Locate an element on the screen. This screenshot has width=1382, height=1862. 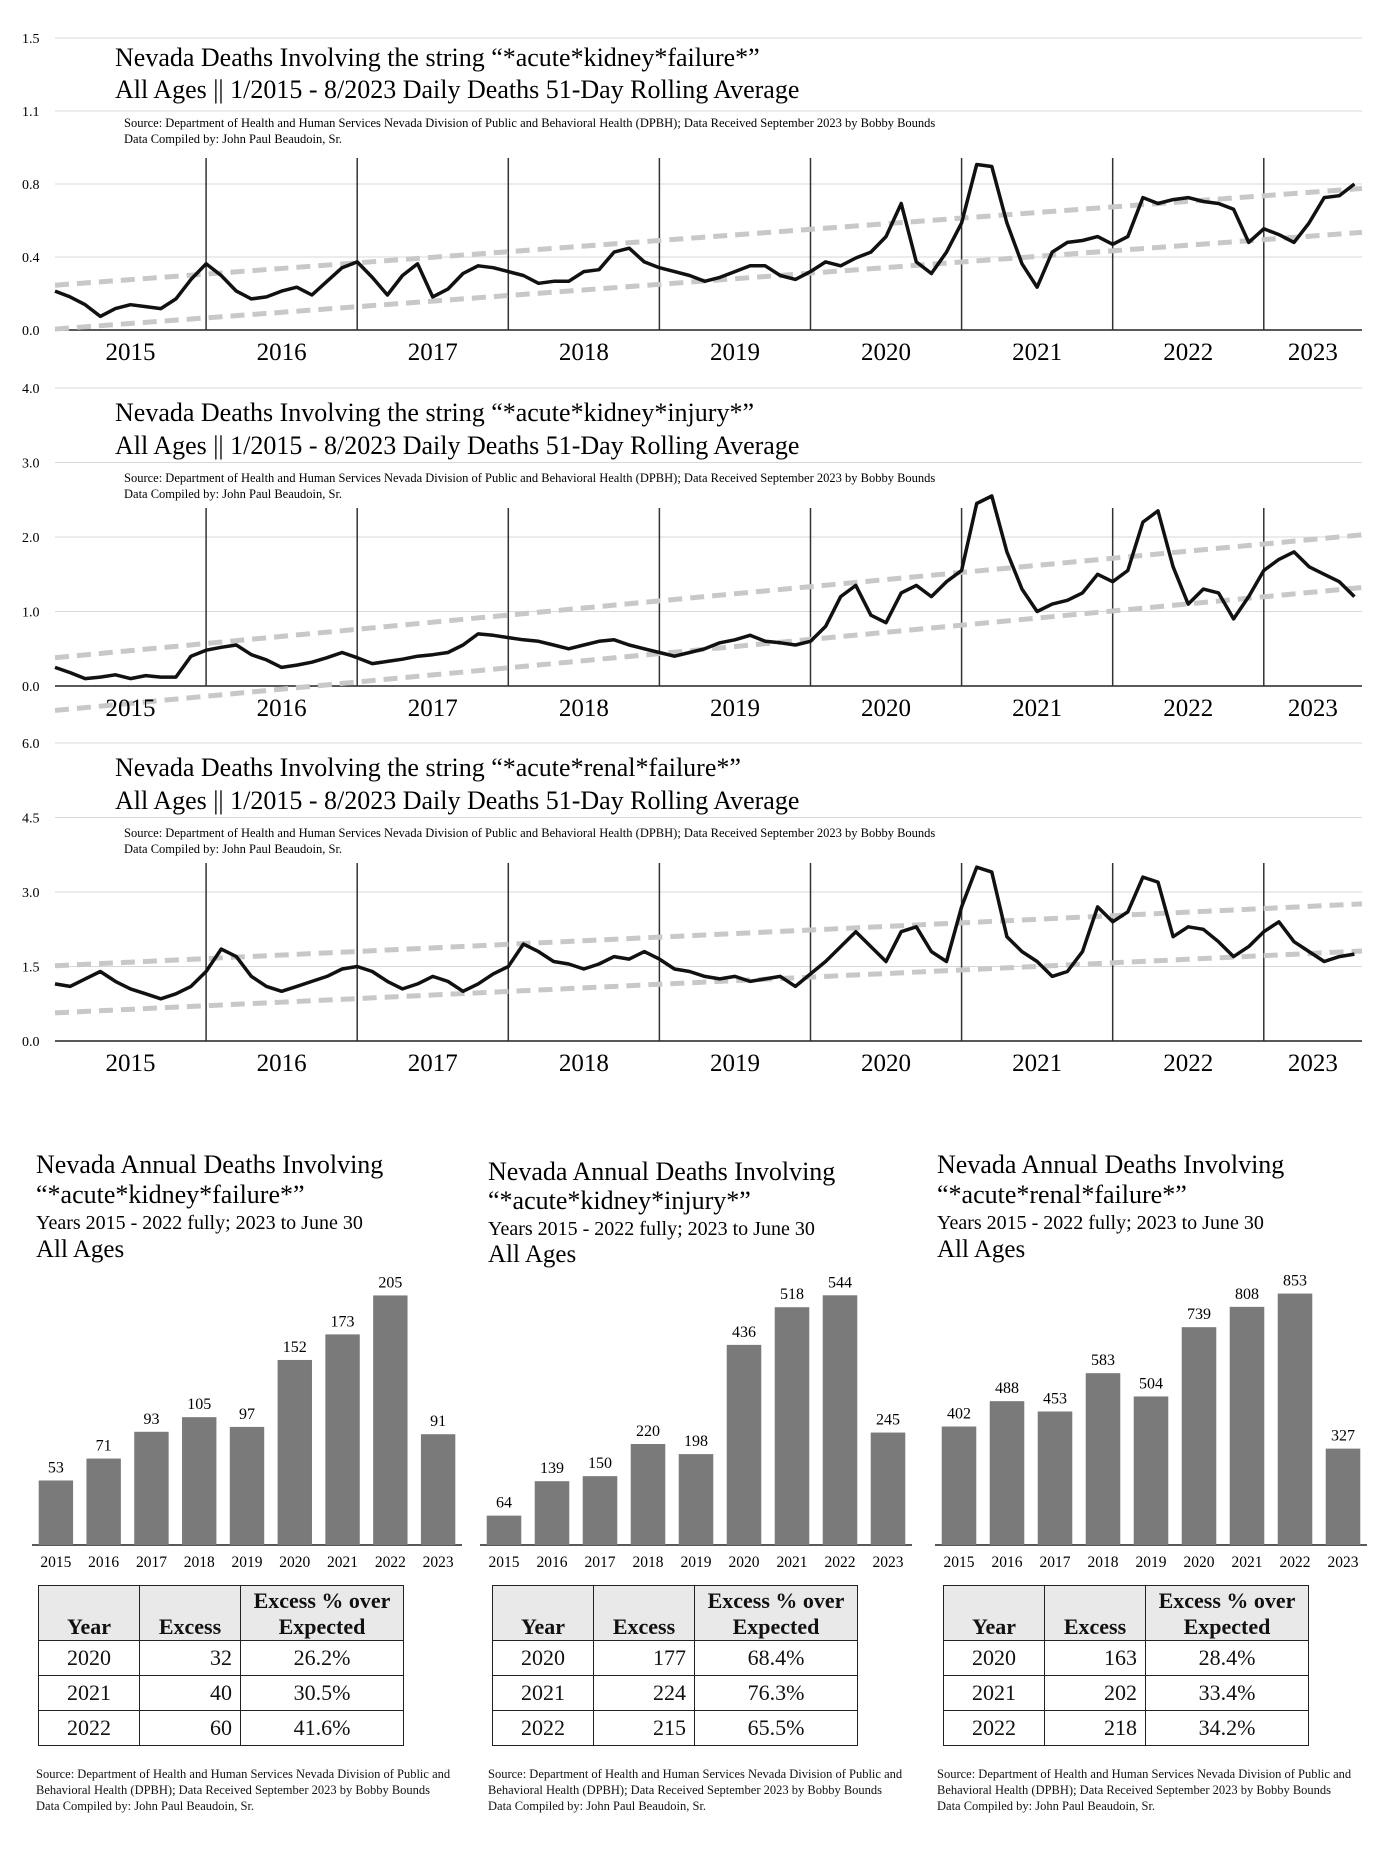
bar-title-line2: “*acute*renal*failure*” is located at coordinates (1062, 1194).